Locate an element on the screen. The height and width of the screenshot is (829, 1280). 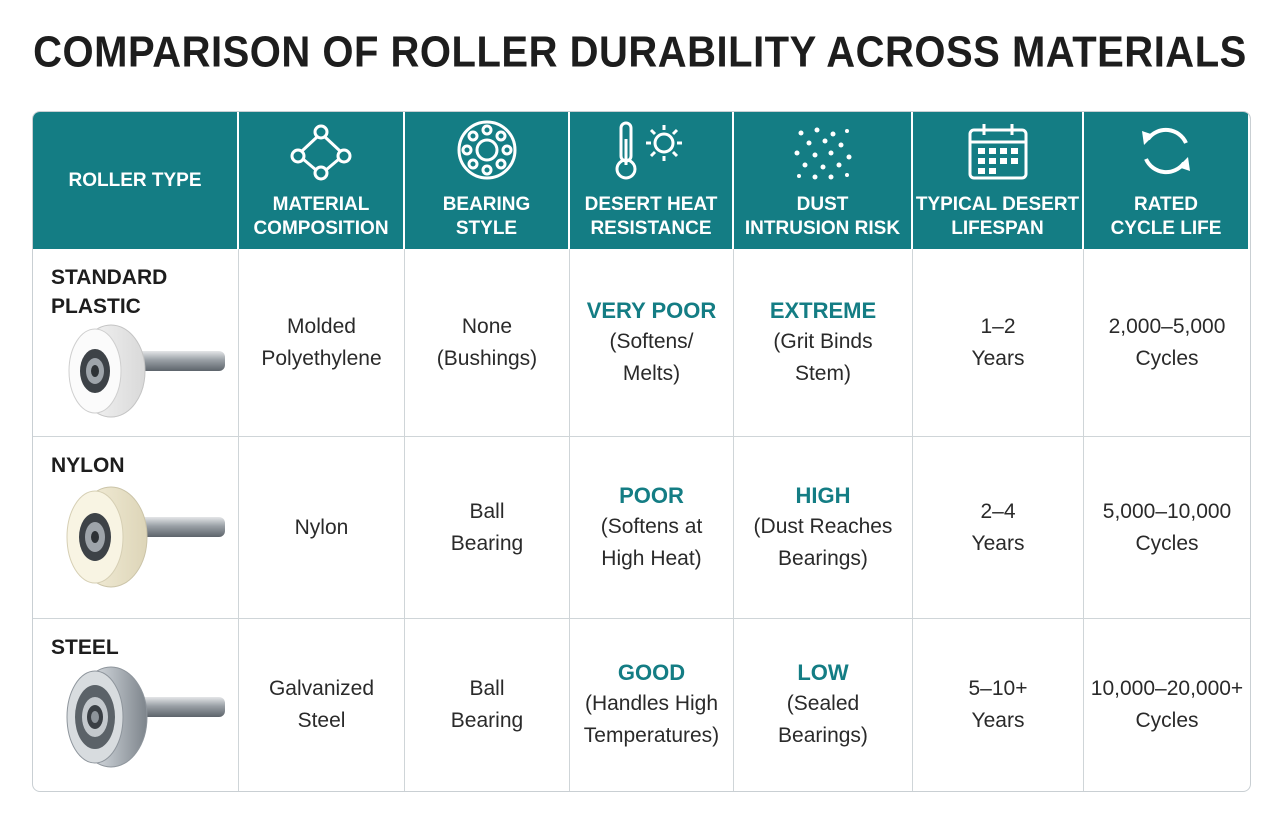
lifespan-cell: 5–10+ Years is located at coordinates (998, 705).